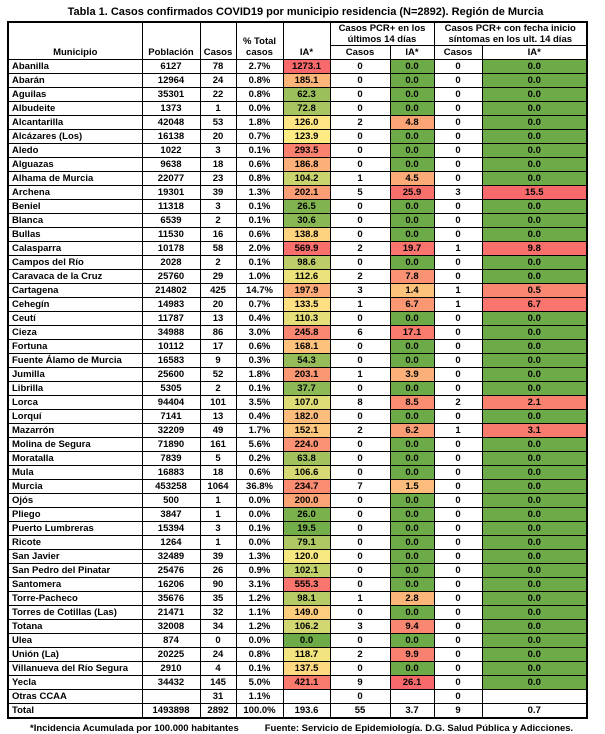 This screenshot has width=605, height=734. Describe the element at coordinates (306, 248) in the screenshot. I see `cell-ia: 569.9` at that location.